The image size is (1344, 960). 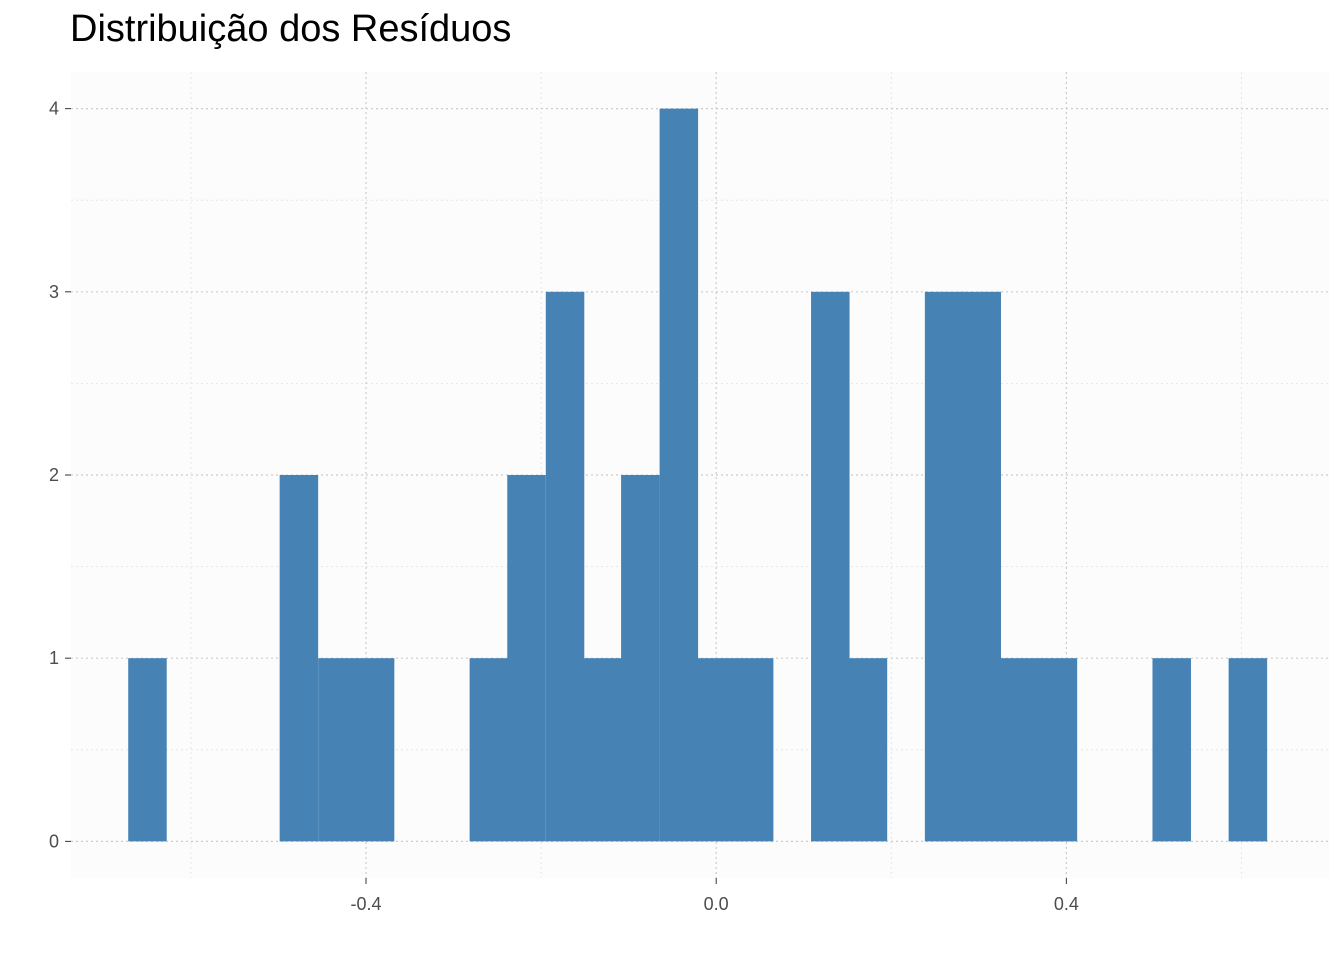 I want to click on y-tick-label: 0, so click(x=54, y=841).